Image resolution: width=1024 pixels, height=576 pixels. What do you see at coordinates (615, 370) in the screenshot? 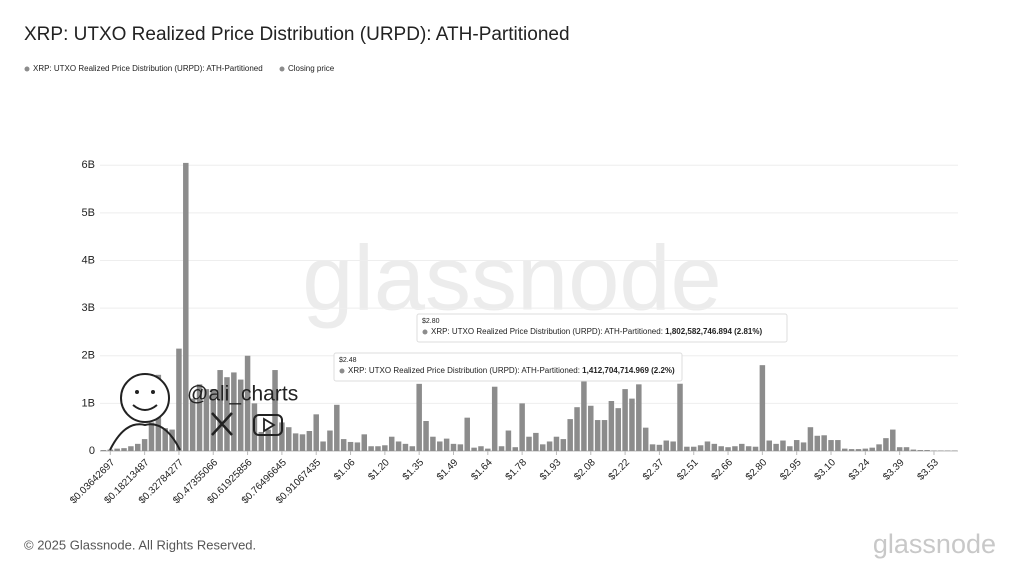
I see `tooltip-value: 1,412,704,714.969` at bounding box center [615, 370].